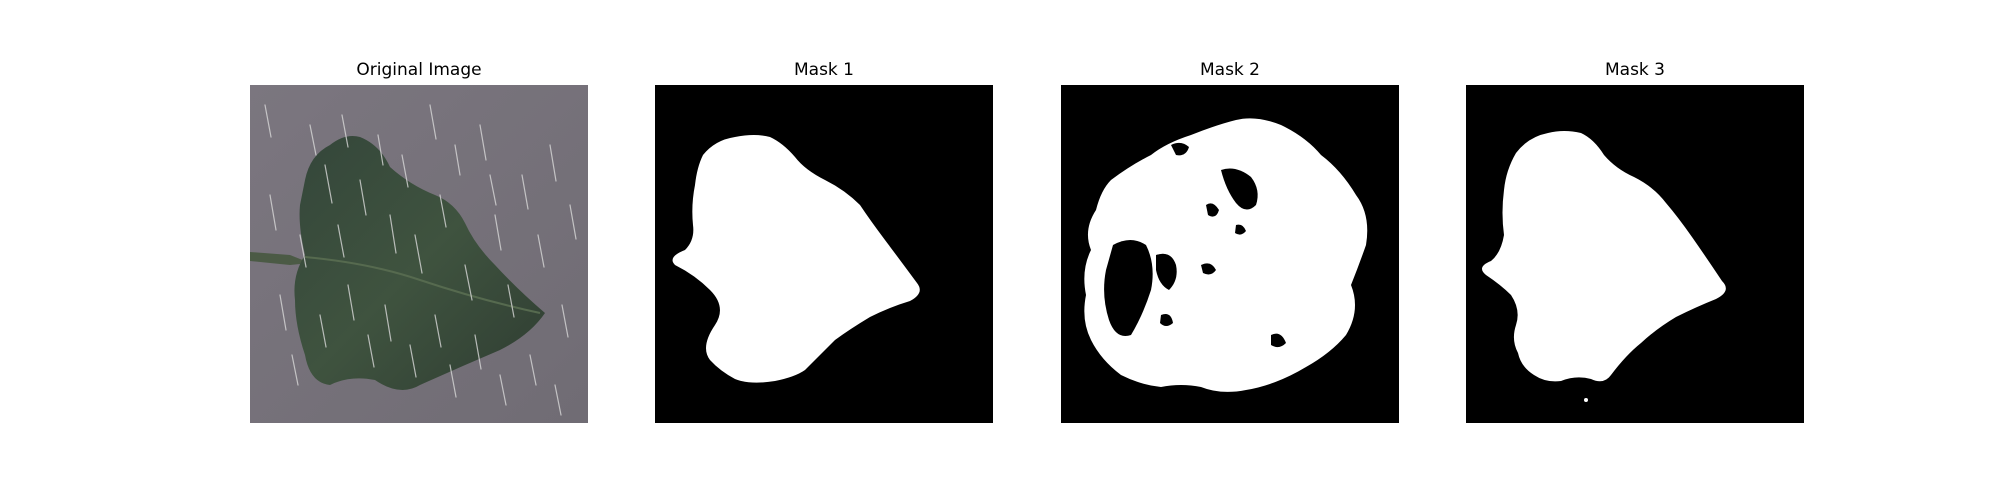 This screenshot has width=2000, height=500. Describe the element at coordinates (1195, 245) in the screenshot. I see `mask-2-holes` at that location.